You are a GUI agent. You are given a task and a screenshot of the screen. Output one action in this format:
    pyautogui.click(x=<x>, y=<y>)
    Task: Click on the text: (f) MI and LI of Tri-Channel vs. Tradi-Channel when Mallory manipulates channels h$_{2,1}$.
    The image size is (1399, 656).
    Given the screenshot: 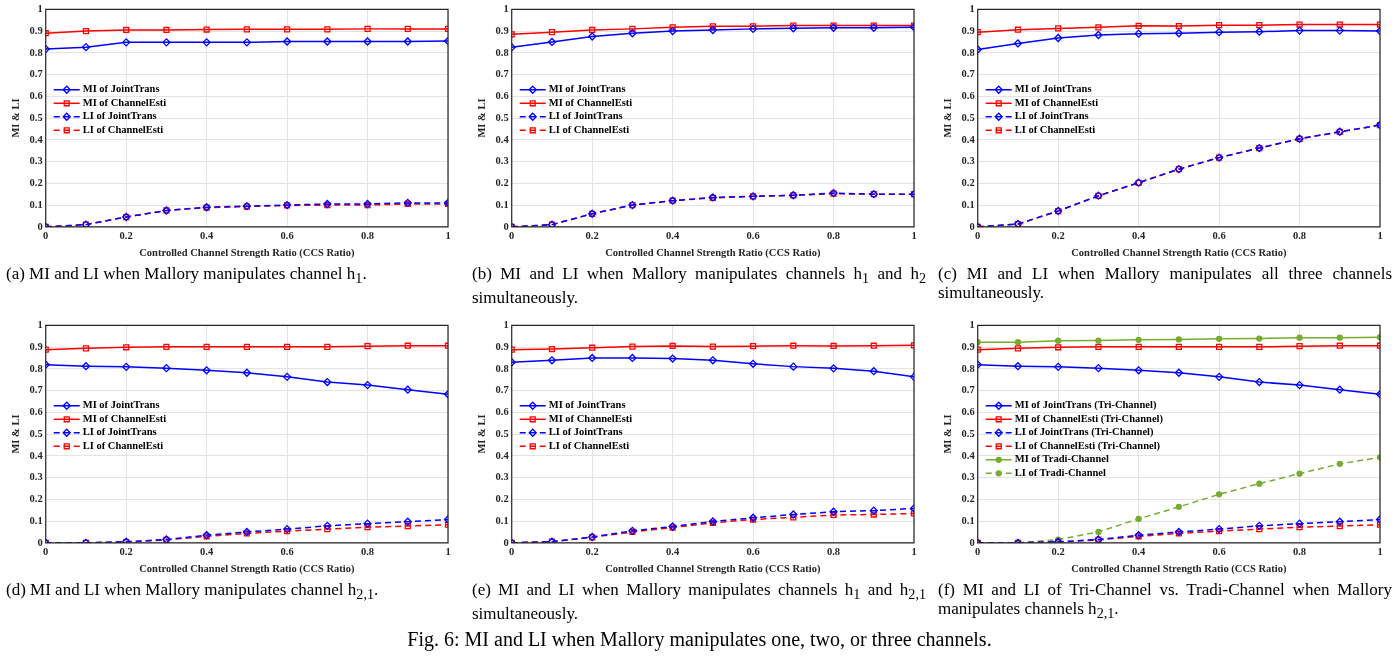 What is the action you would take?
    pyautogui.click(x=1165, y=602)
    